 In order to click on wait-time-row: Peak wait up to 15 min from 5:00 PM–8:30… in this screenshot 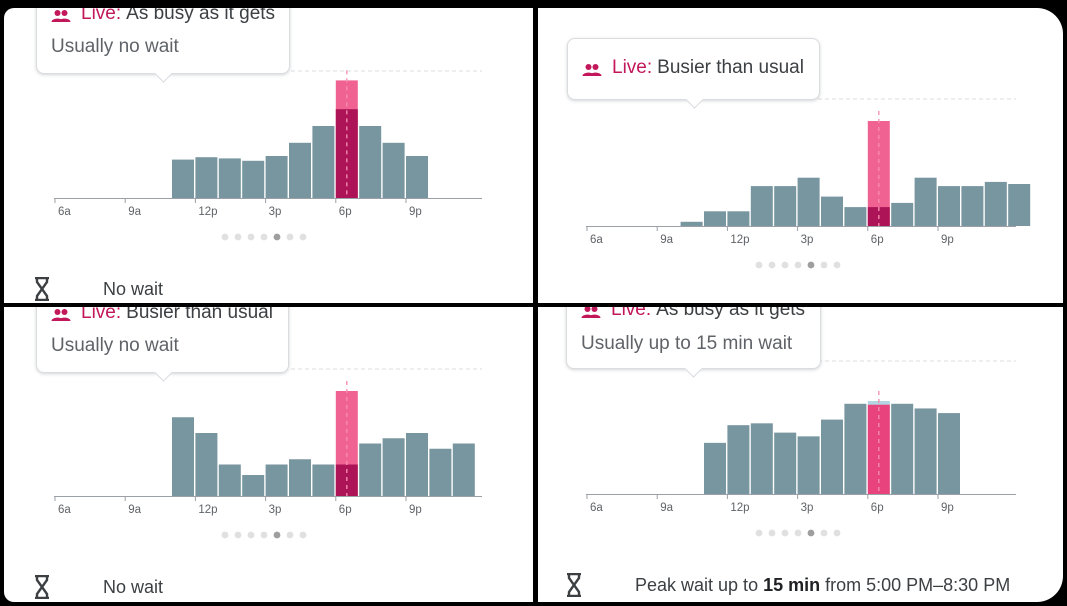, I will do `click(788, 585)`.